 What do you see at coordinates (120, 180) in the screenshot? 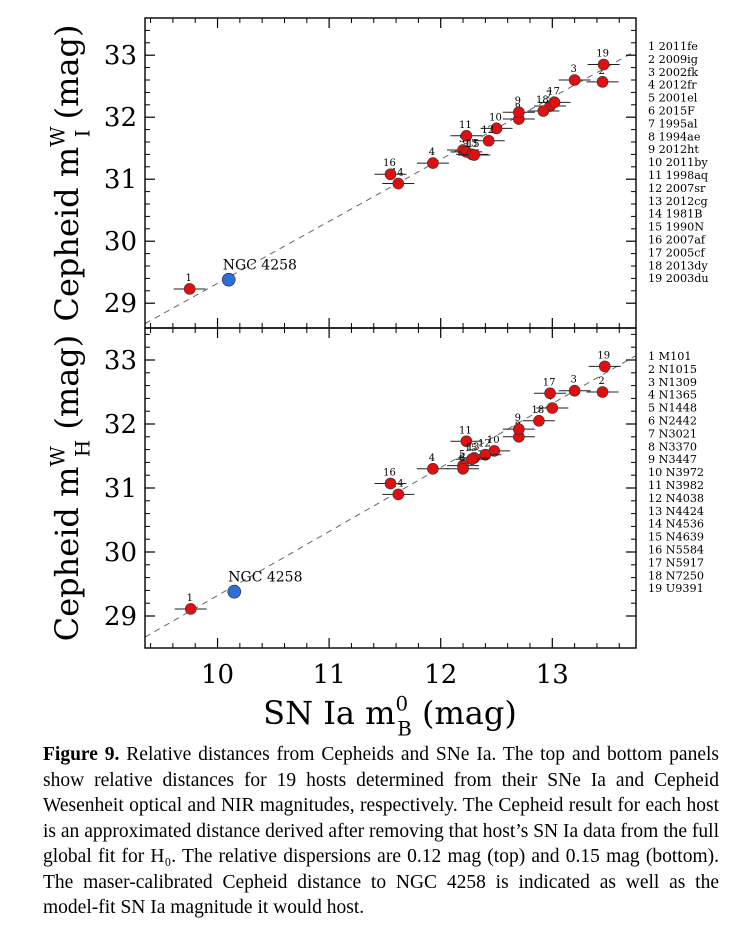
I see `y-tick-label: 31` at bounding box center [120, 180].